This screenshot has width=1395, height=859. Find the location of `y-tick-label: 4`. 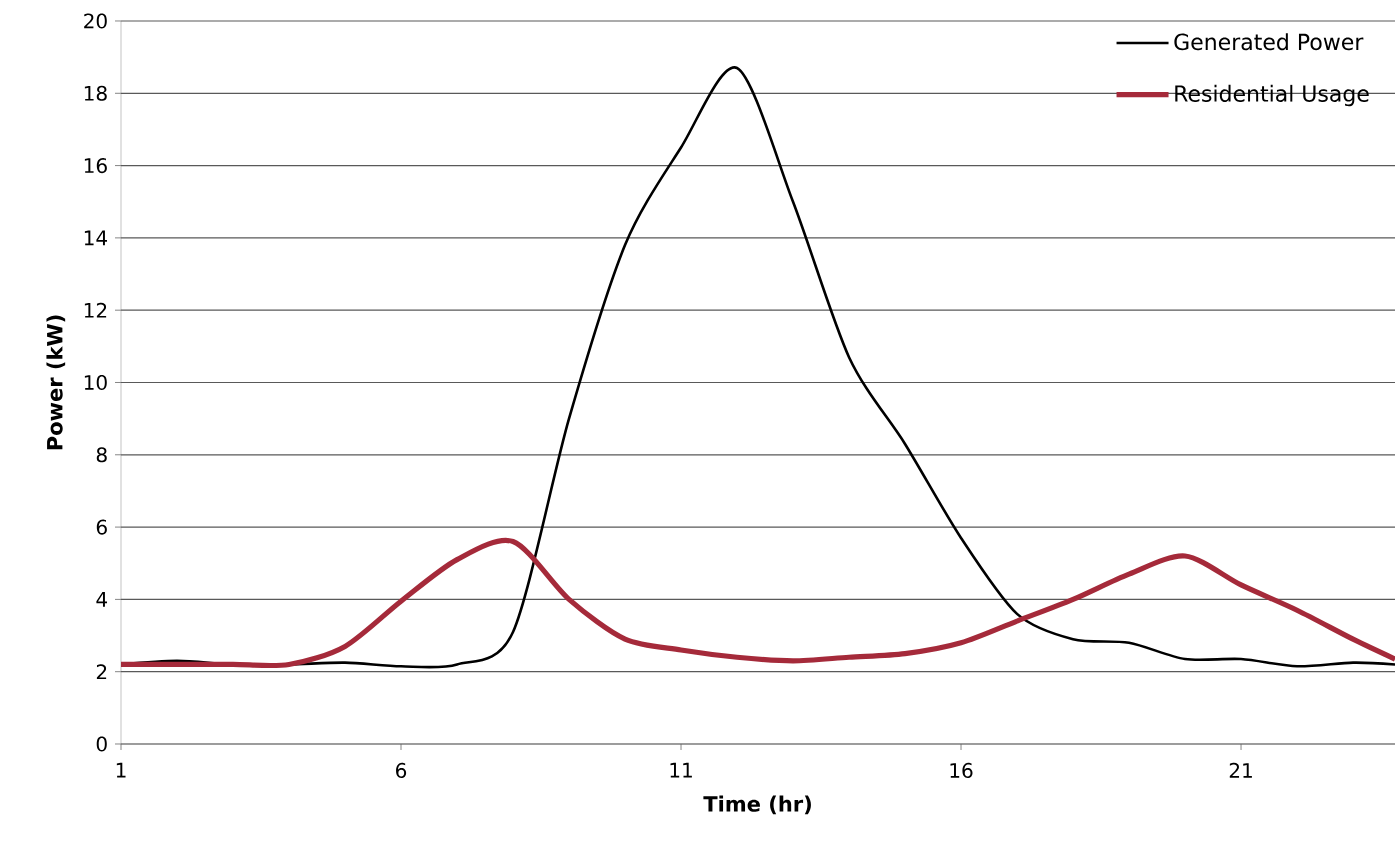

y-tick-label: 4 is located at coordinates (102, 599).